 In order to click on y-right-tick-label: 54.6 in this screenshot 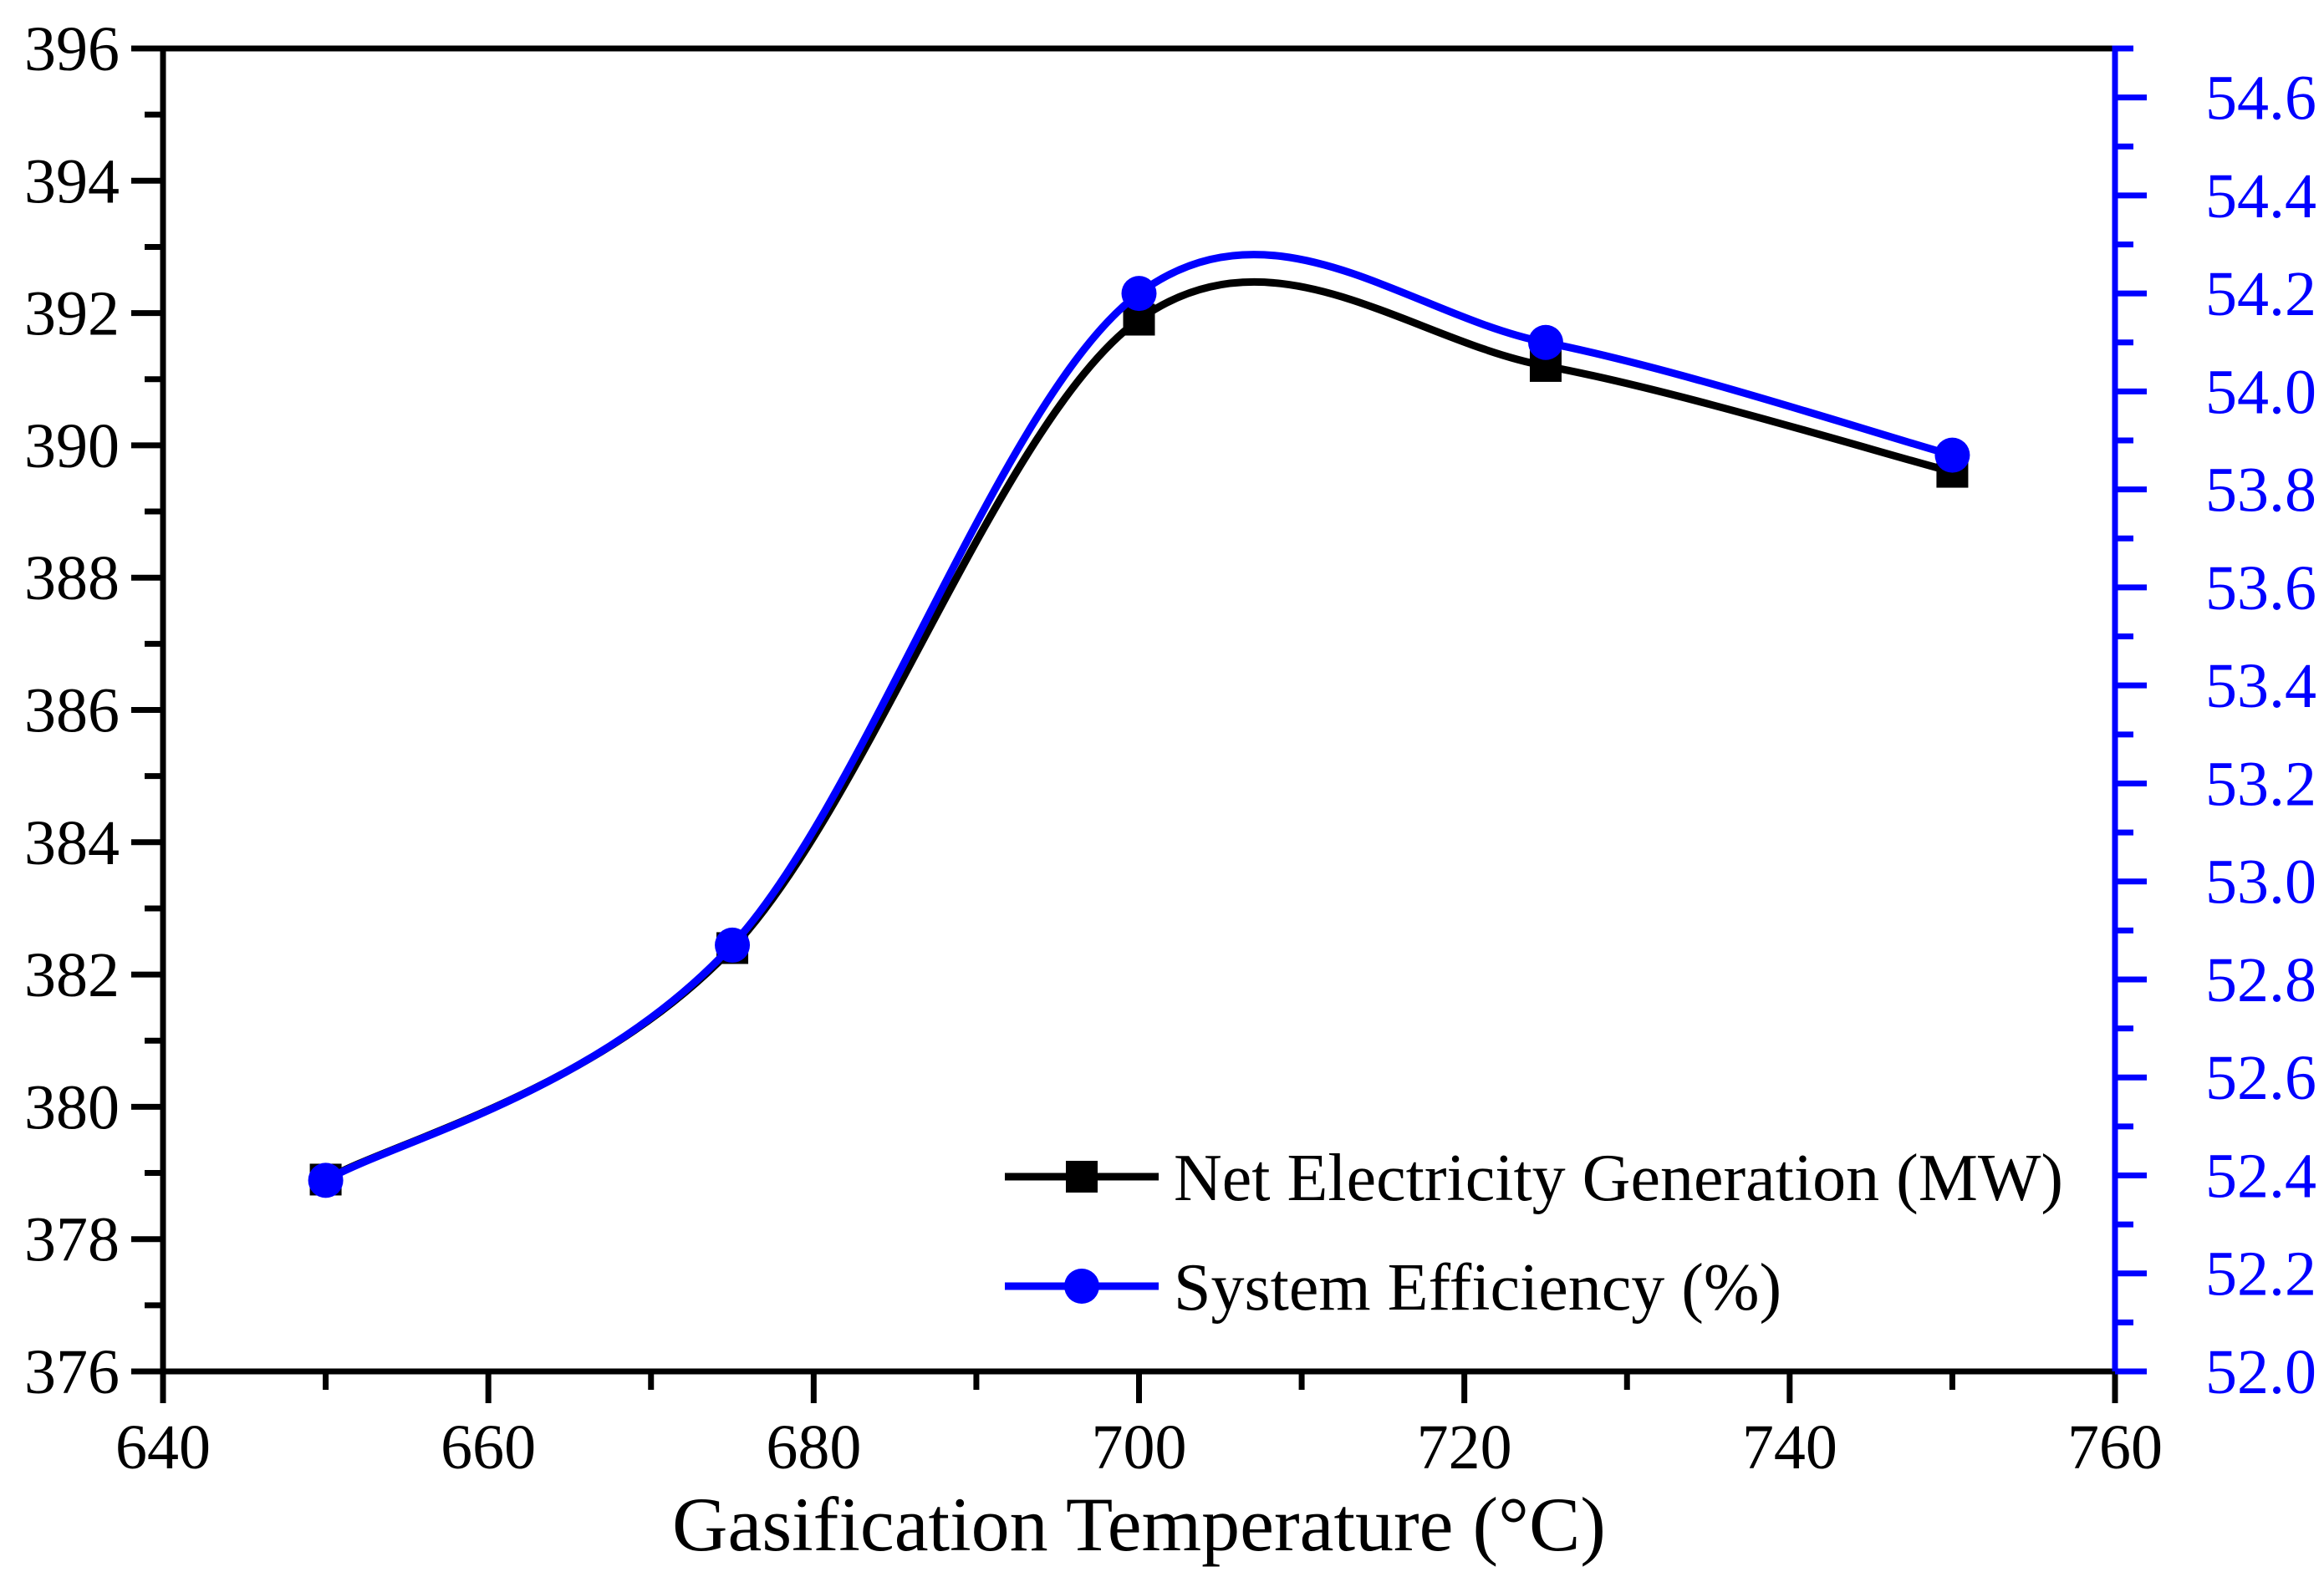, I will do `click(2260, 99)`.